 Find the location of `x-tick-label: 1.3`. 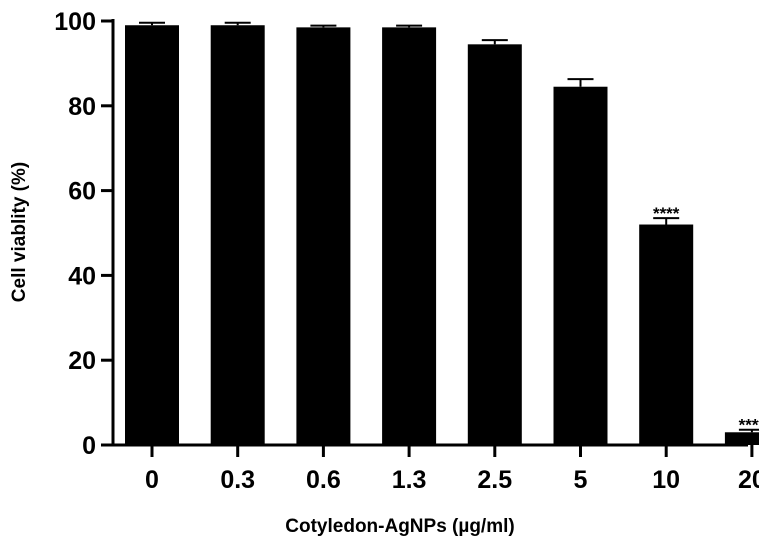

x-tick-label: 1.3 is located at coordinates (409, 480).